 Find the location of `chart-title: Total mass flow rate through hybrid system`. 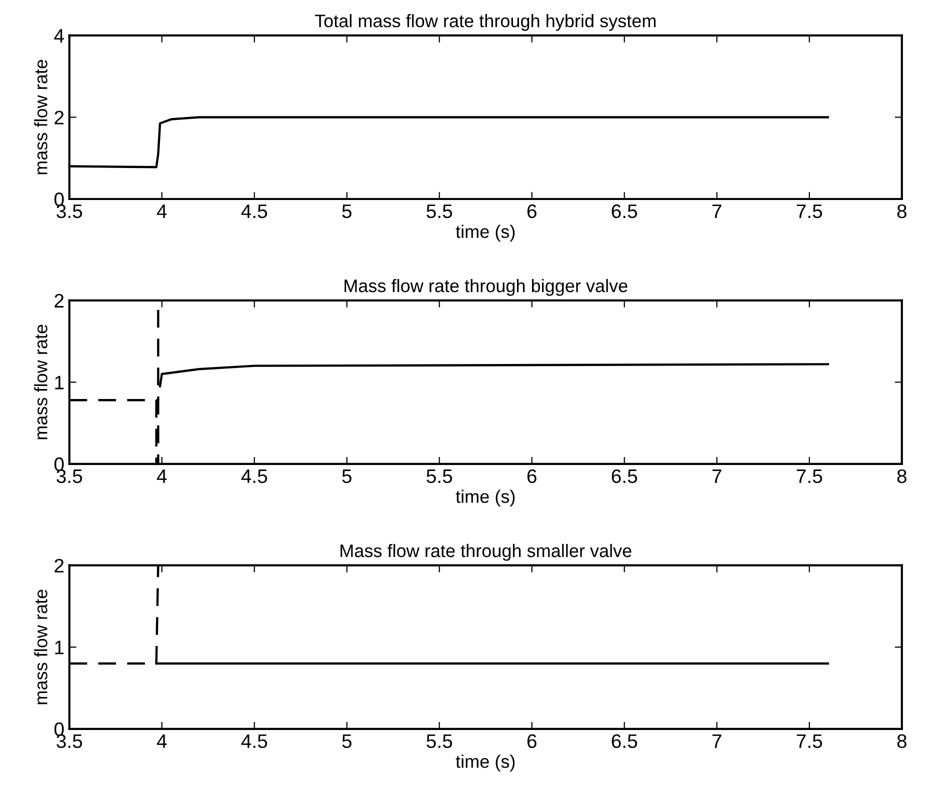

chart-title: Total mass flow rate through hybrid system is located at coordinates (485, 22).